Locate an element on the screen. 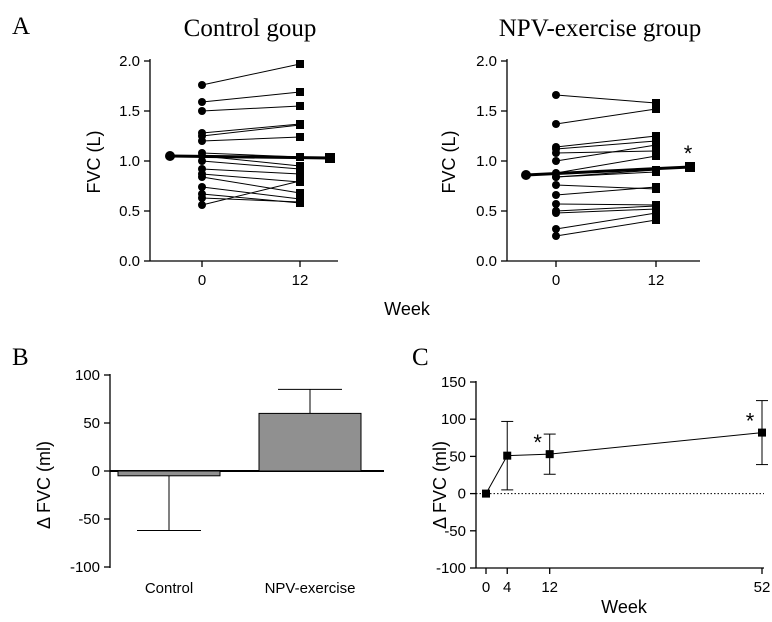 This screenshot has width=772, height=622. c-y-tick-label: -50 is located at coordinates (455, 531).